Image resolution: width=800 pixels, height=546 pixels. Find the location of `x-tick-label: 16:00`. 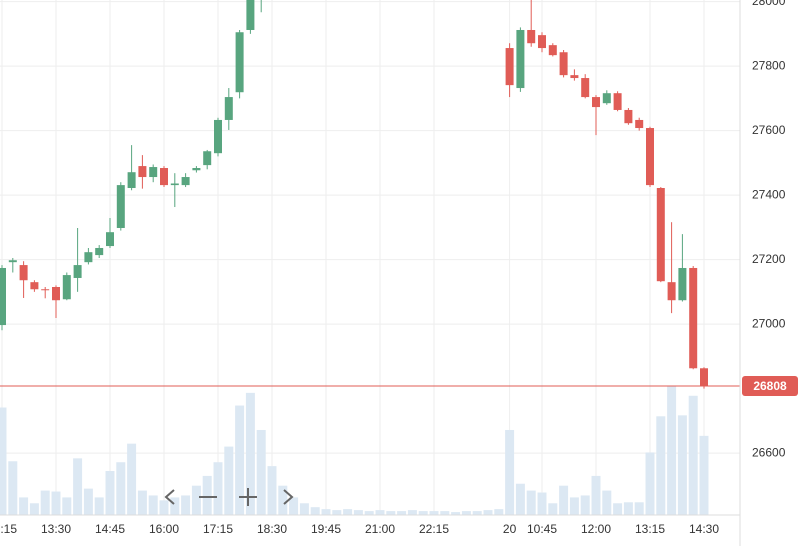

x-tick-label: 16:00 is located at coordinates (164, 529).